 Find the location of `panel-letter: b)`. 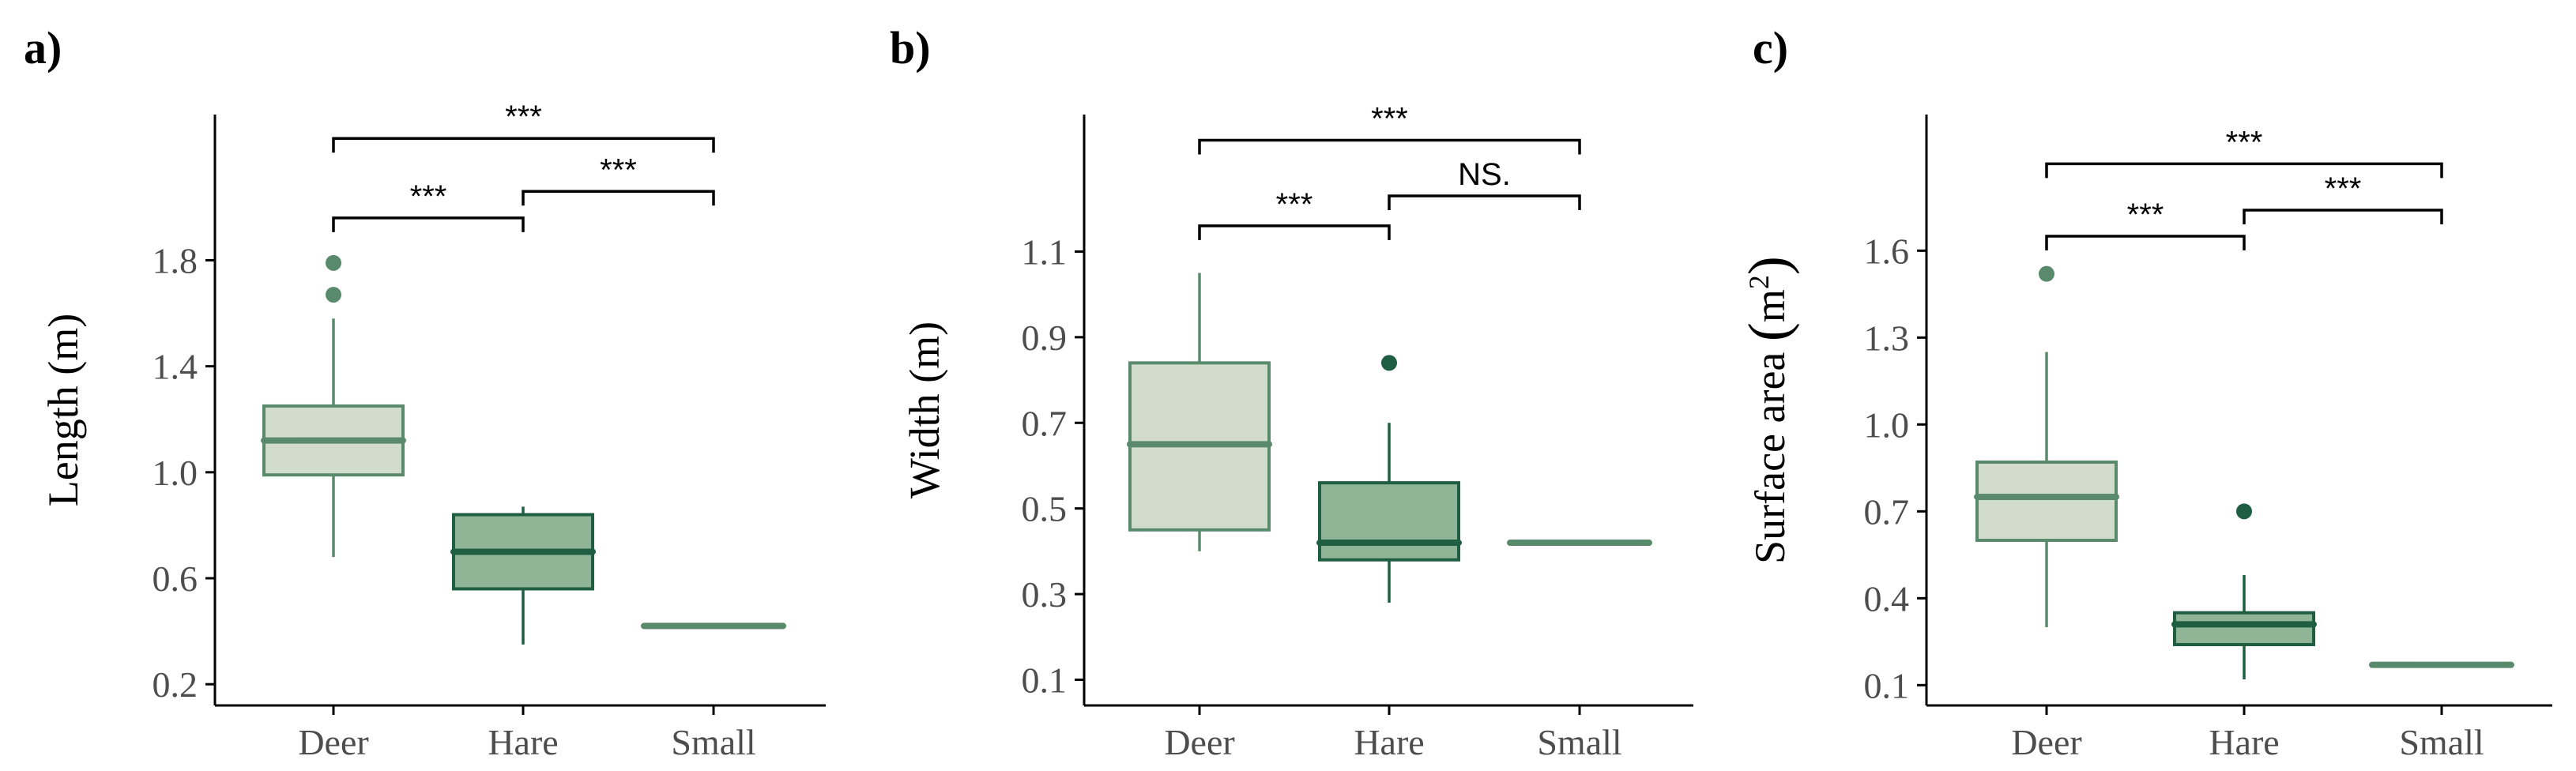

panel-letter: b) is located at coordinates (910, 47).